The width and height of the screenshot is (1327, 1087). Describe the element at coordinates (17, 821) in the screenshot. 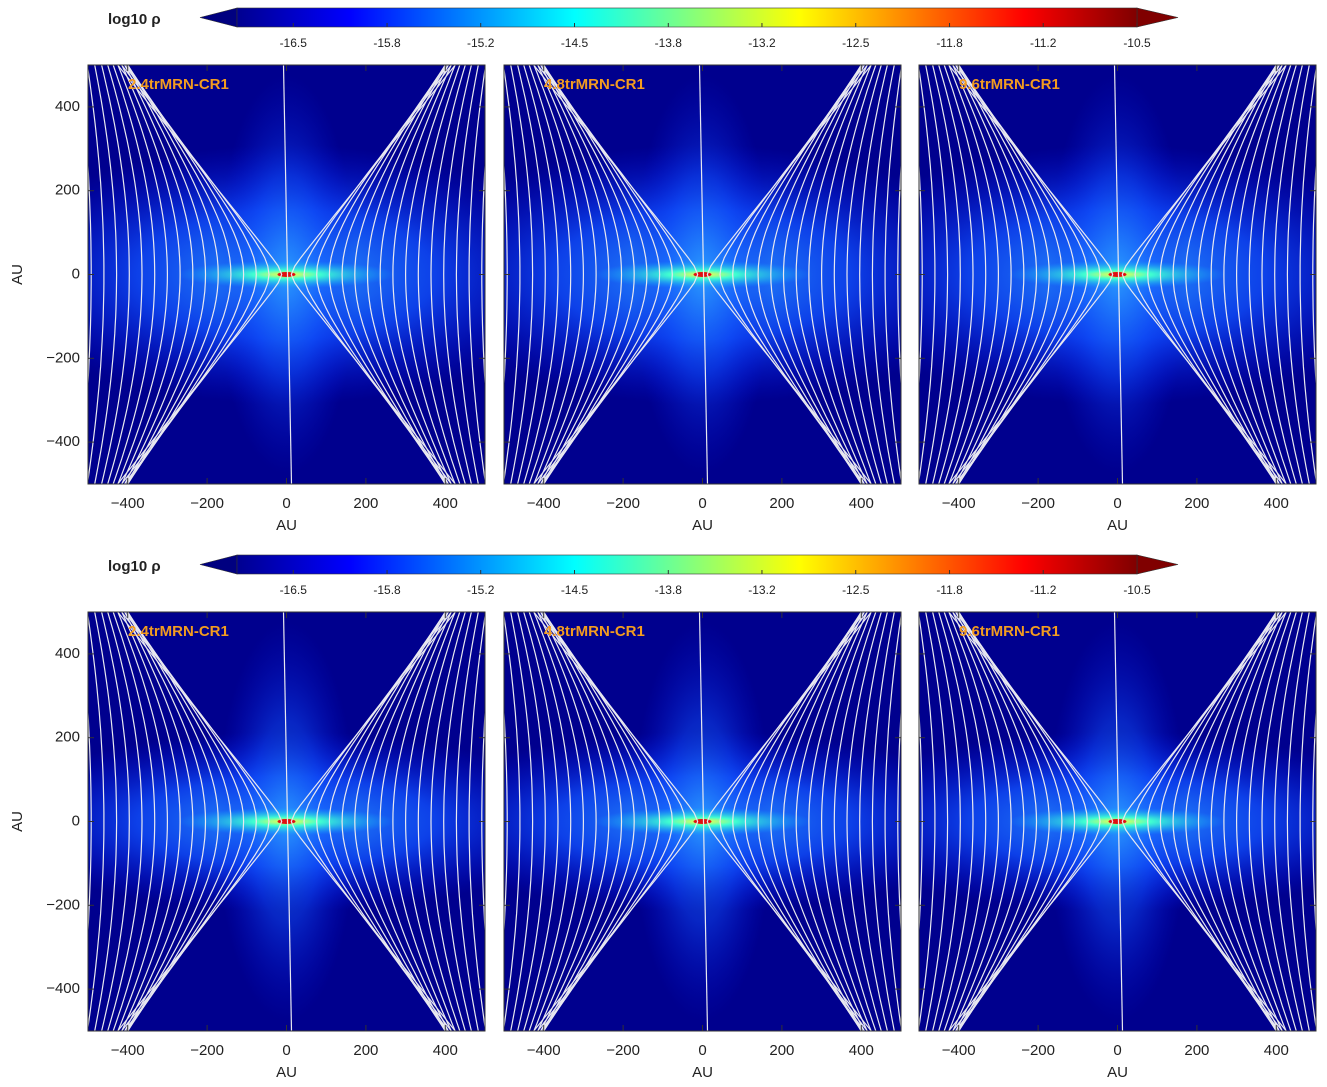

I see `y-axis-label: AU` at that location.